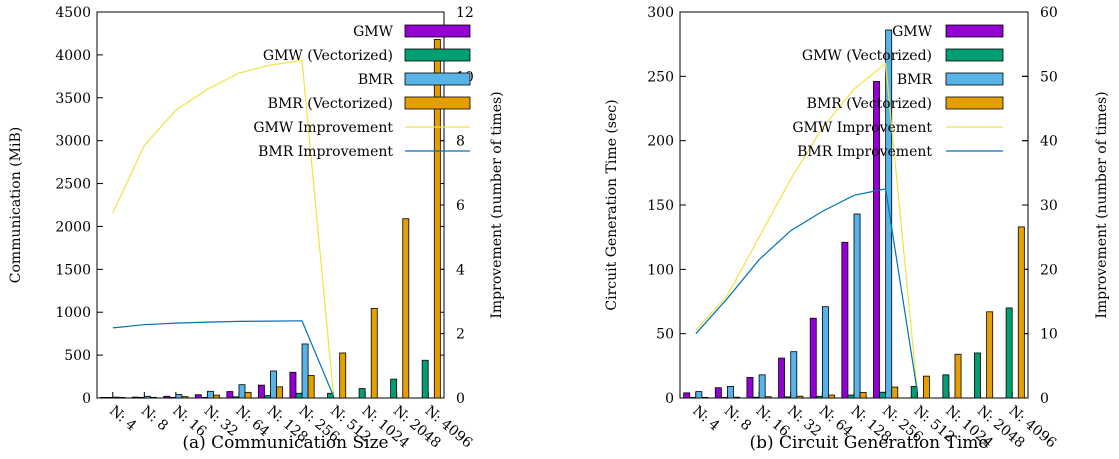  I want to click on legend-label: GMW (Vectorized), so click(867, 56).